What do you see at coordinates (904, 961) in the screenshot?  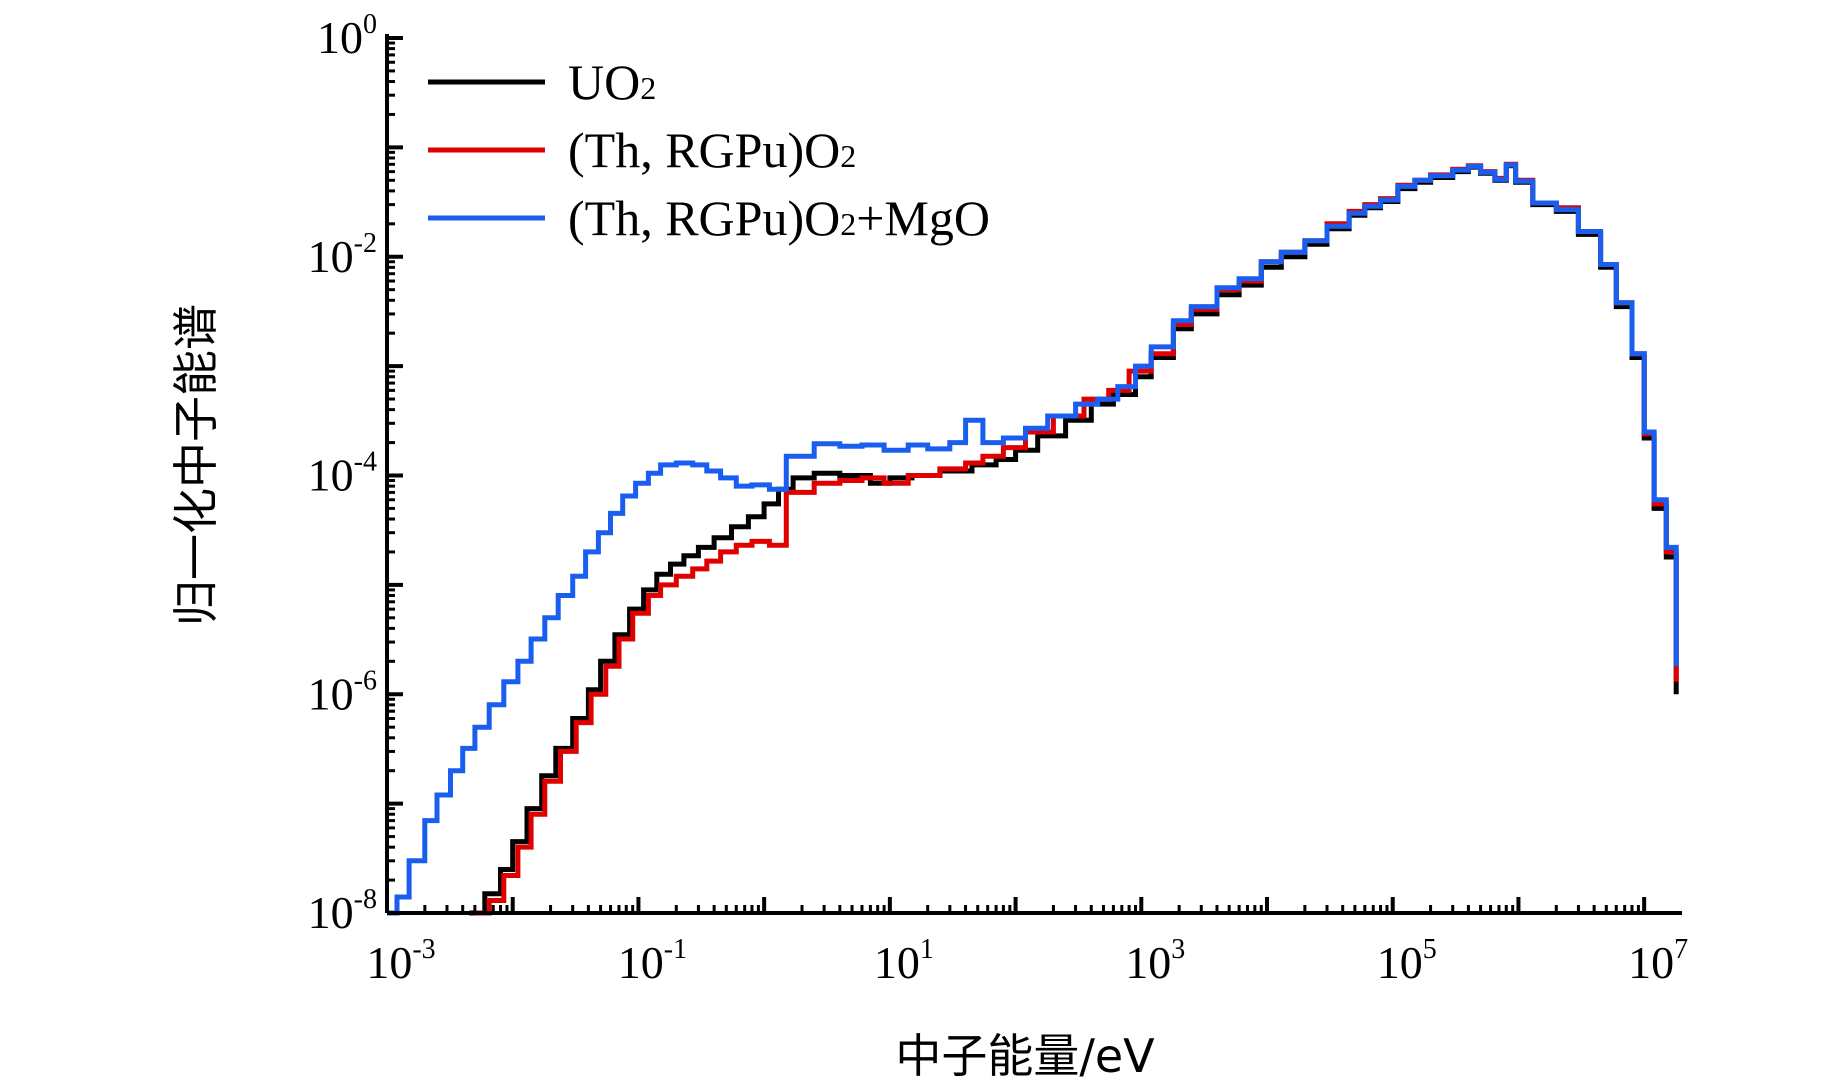 I see `x-tick-label: 10¹` at bounding box center [904, 961].